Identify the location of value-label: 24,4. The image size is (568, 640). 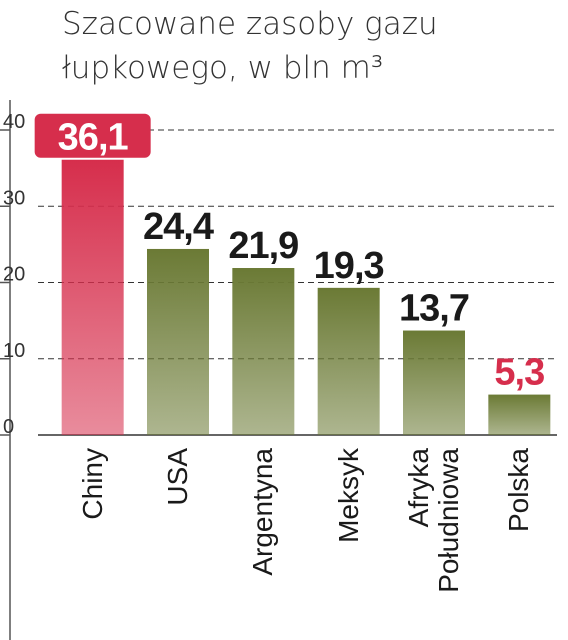
(178, 227).